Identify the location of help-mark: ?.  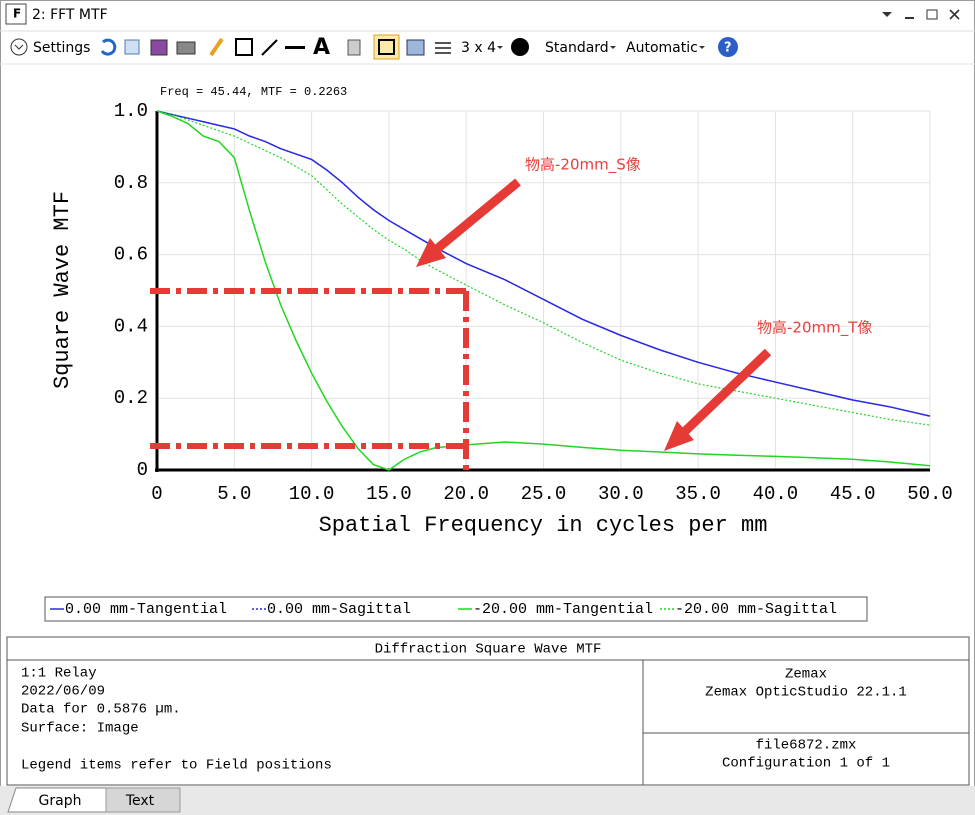
(728, 48).